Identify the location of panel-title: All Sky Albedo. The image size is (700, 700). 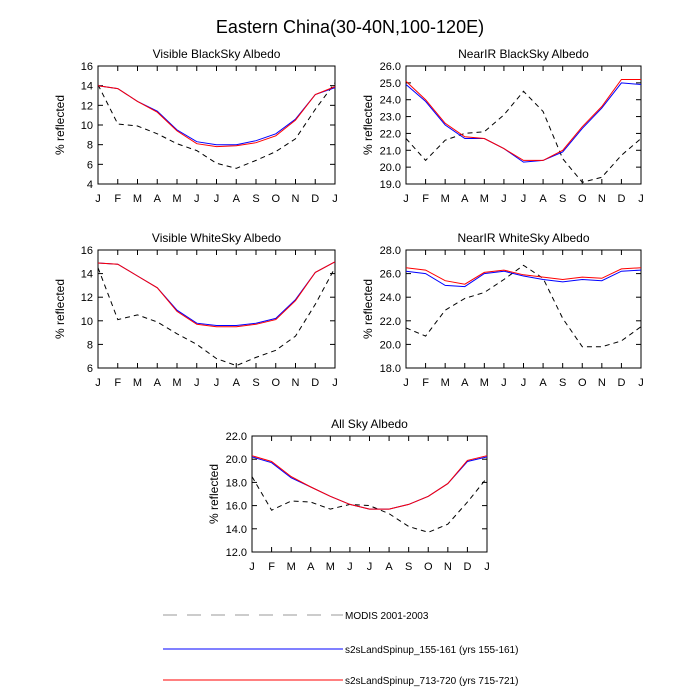
(369, 424).